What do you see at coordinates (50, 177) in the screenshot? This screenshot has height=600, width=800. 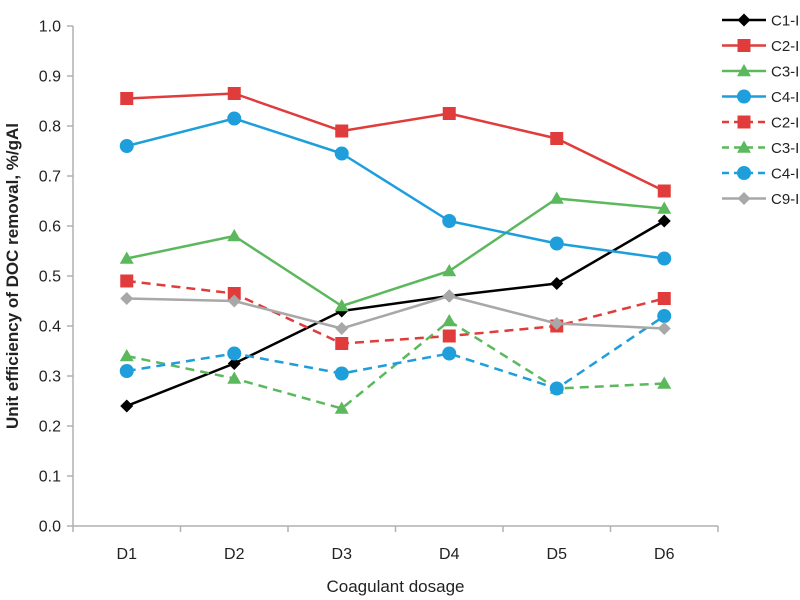 I see `y-tick-label: 0.7` at bounding box center [50, 177].